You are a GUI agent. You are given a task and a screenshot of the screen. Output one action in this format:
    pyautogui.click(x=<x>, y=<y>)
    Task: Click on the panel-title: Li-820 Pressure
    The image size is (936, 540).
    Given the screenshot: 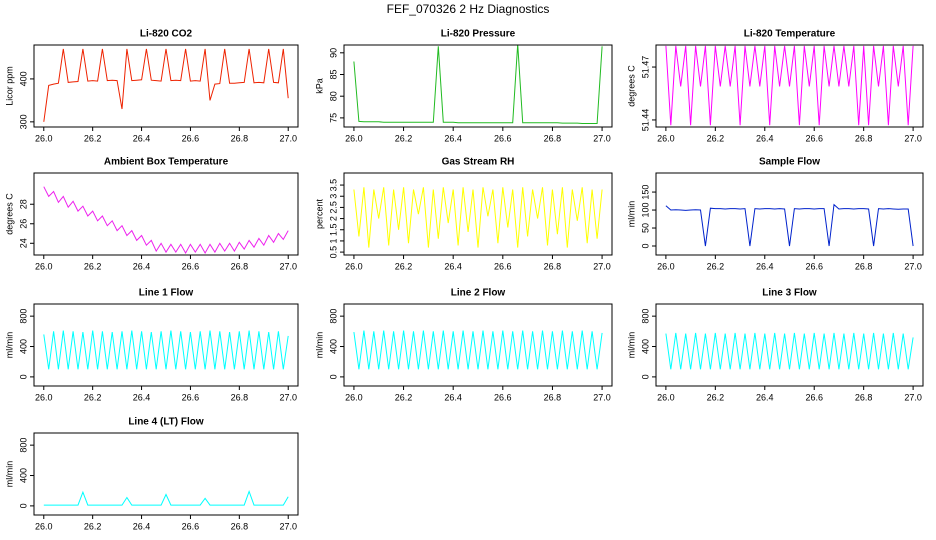 What is the action you would take?
    pyautogui.click(x=478, y=34)
    